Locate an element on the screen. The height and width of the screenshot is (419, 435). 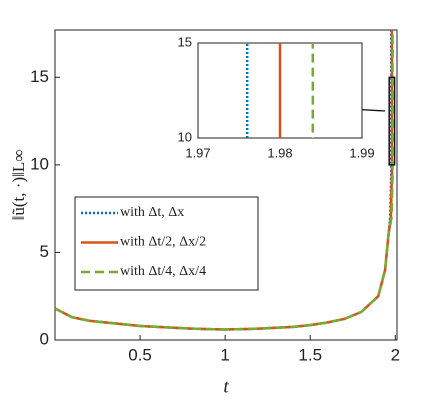
x-tick-label: 1.98 is located at coordinates (279, 152).